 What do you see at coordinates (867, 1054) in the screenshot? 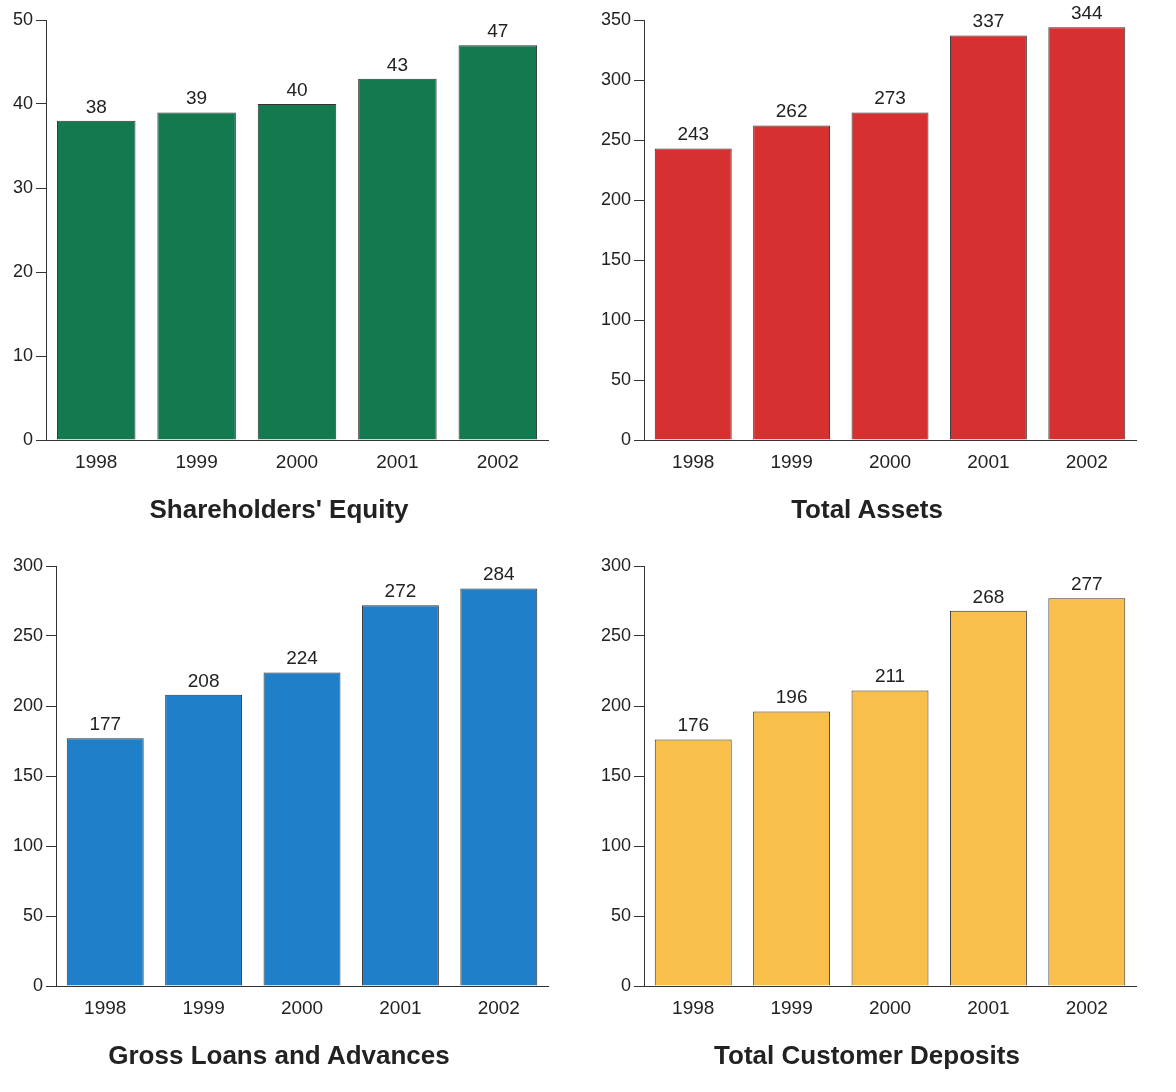
I see `text: Total Customer Deposits` at bounding box center [867, 1054].